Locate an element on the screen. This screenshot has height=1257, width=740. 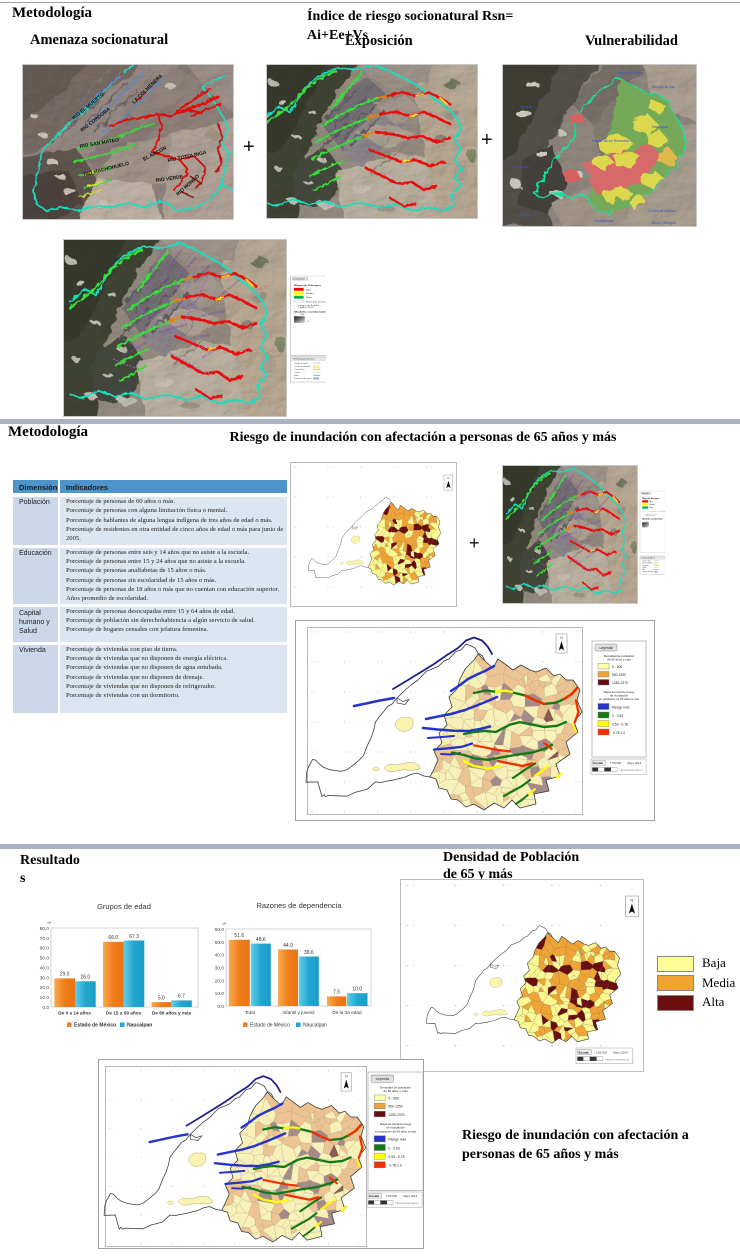
svg-text: Presa de Arroyo is located at coordinates (630, 73).